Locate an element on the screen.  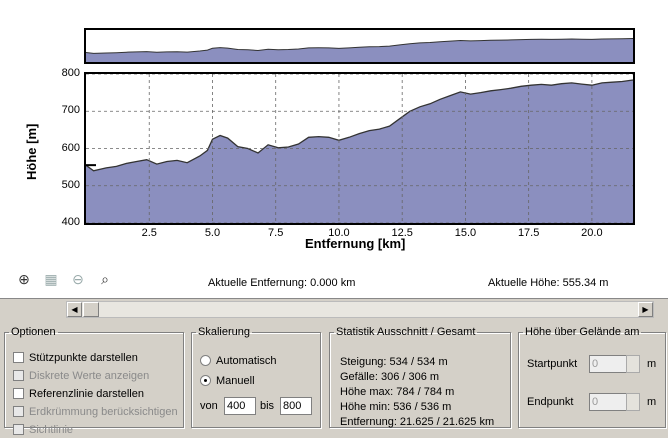
option-label: Diskrete Werte anzeigen is located at coordinates (89, 376).